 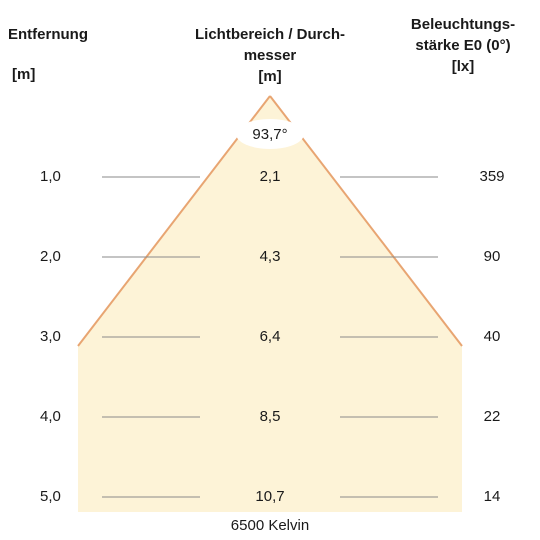 What do you see at coordinates (463, 24) in the screenshot?
I see `illuminance-header-line1: Beleuchtungs-` at bounding box center [463, 24].